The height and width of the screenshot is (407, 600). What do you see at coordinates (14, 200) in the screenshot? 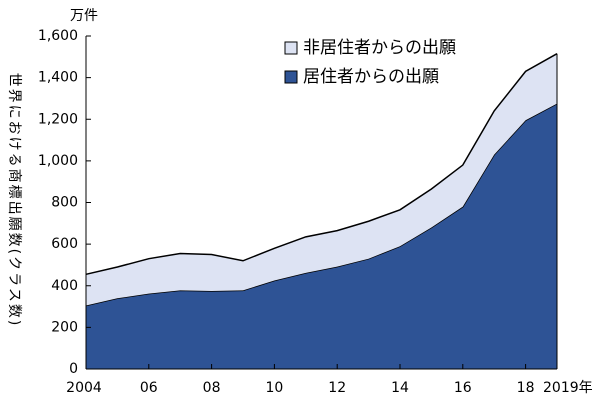
I see `y-axis-label: 世界における商標出願数(クラス数)` at bounding box center [14, 200].